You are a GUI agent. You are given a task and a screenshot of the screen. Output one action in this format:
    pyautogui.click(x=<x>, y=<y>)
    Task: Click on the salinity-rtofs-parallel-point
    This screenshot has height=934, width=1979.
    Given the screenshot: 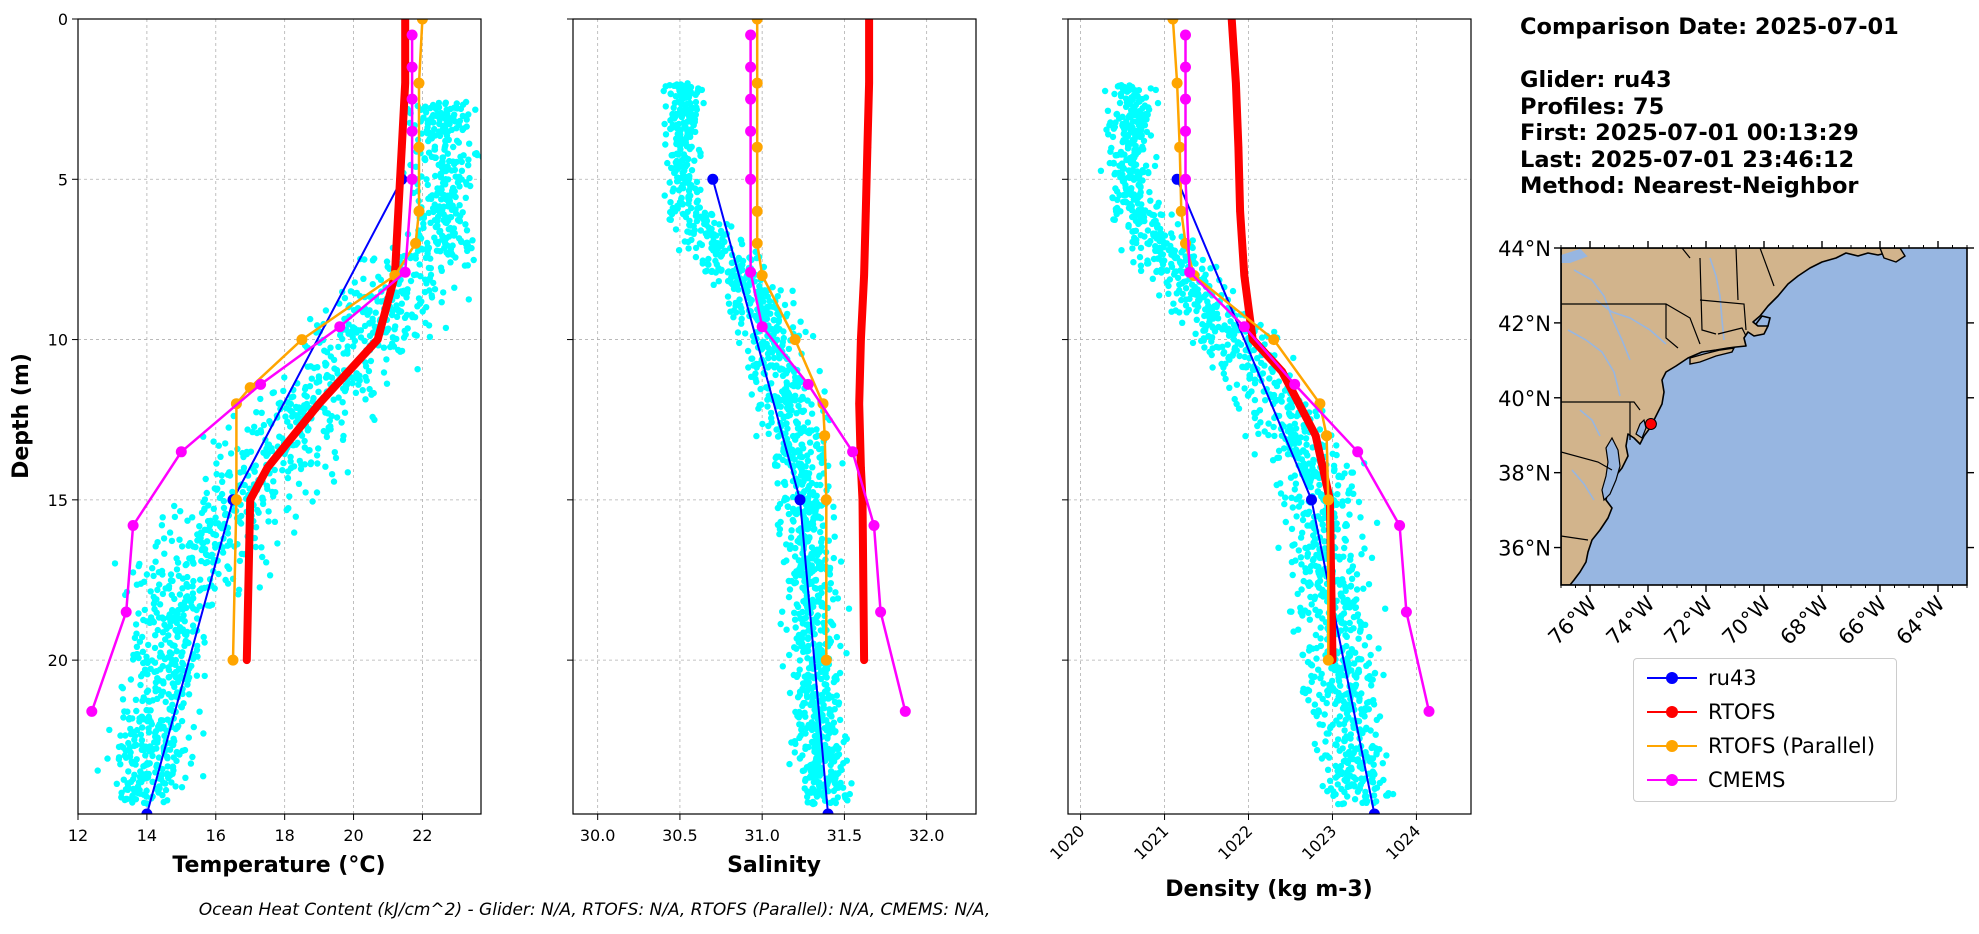 What is the action you would take?
    pyautogui.click(x=826, y=660)
    